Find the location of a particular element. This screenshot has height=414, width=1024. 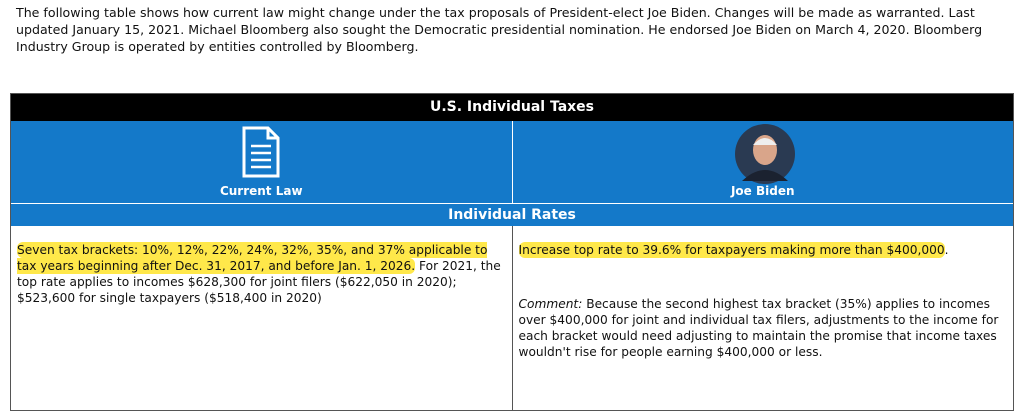

comment-label: Comment: is located at coordinates (550, 304).